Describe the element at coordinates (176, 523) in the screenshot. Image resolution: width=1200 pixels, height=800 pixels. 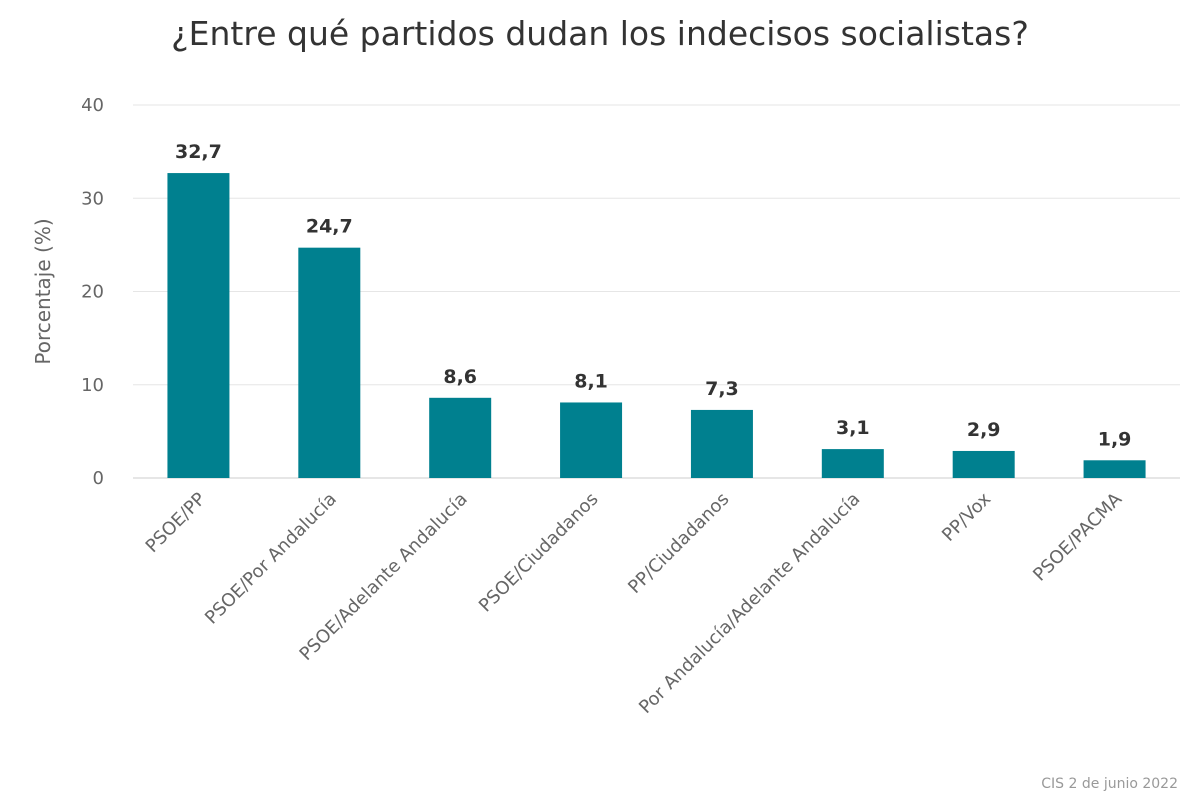
I see `x-category-label: PSOE/PP` at that location.